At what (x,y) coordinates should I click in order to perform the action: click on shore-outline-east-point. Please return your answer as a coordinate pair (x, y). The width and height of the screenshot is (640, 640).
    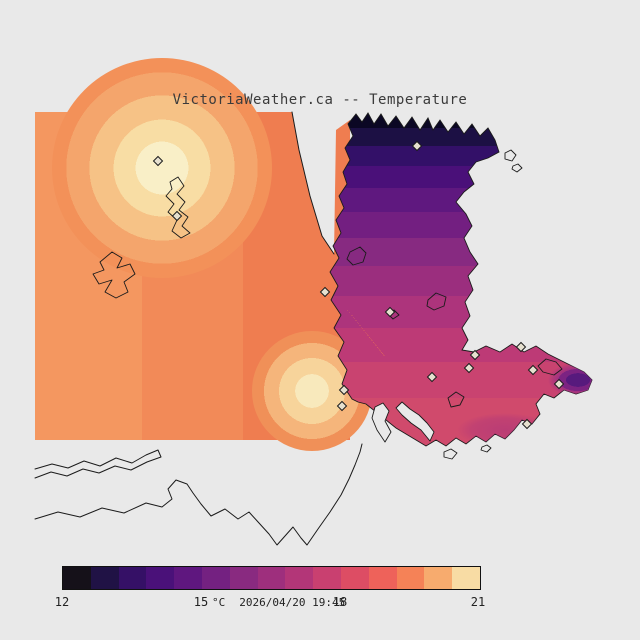
    Looking at the image, I should click on (550, 367).